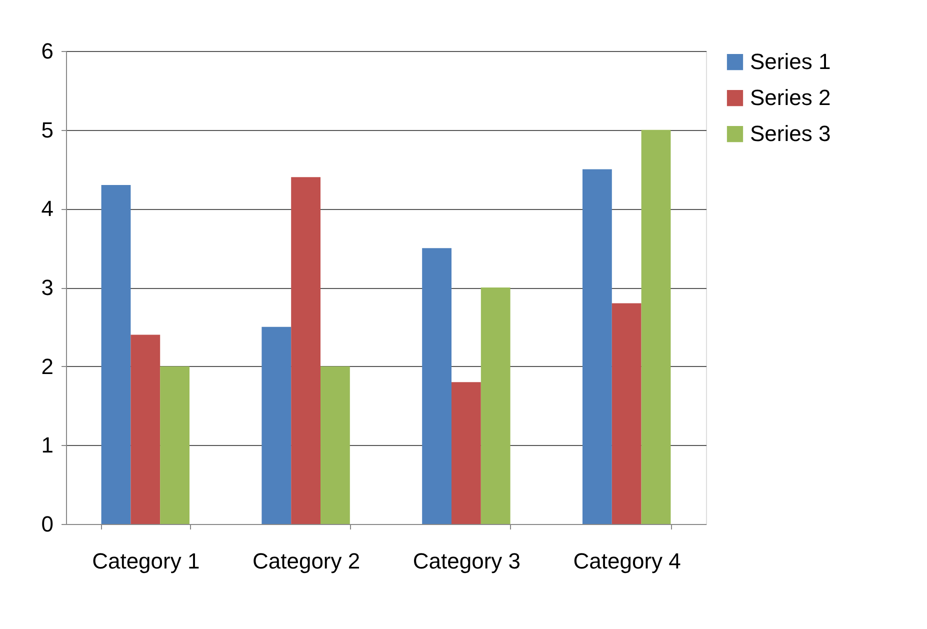 This screenshot has height=629, width=927. I want to click on y-tick-label: 4, so click(47, 209).